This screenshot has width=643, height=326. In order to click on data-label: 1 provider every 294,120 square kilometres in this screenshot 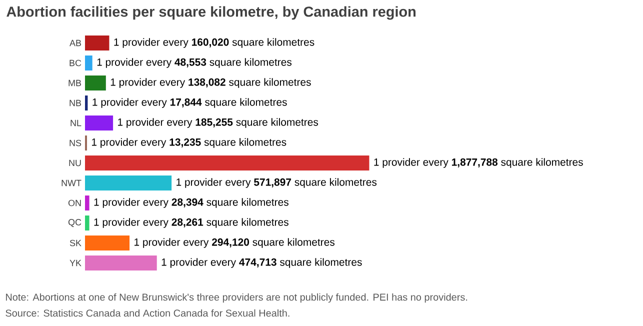, I will do `click(234, 243)`.